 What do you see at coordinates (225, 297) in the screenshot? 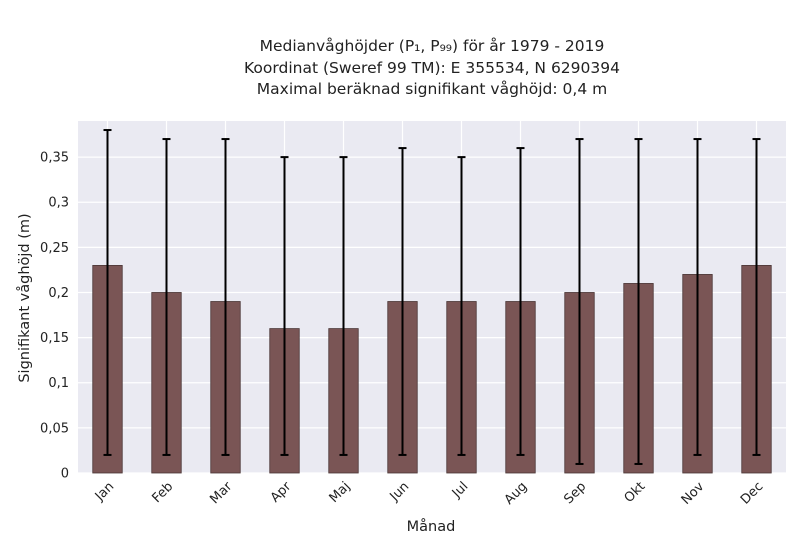
I see `error-bar-mar` at bounding box center [225, 297].